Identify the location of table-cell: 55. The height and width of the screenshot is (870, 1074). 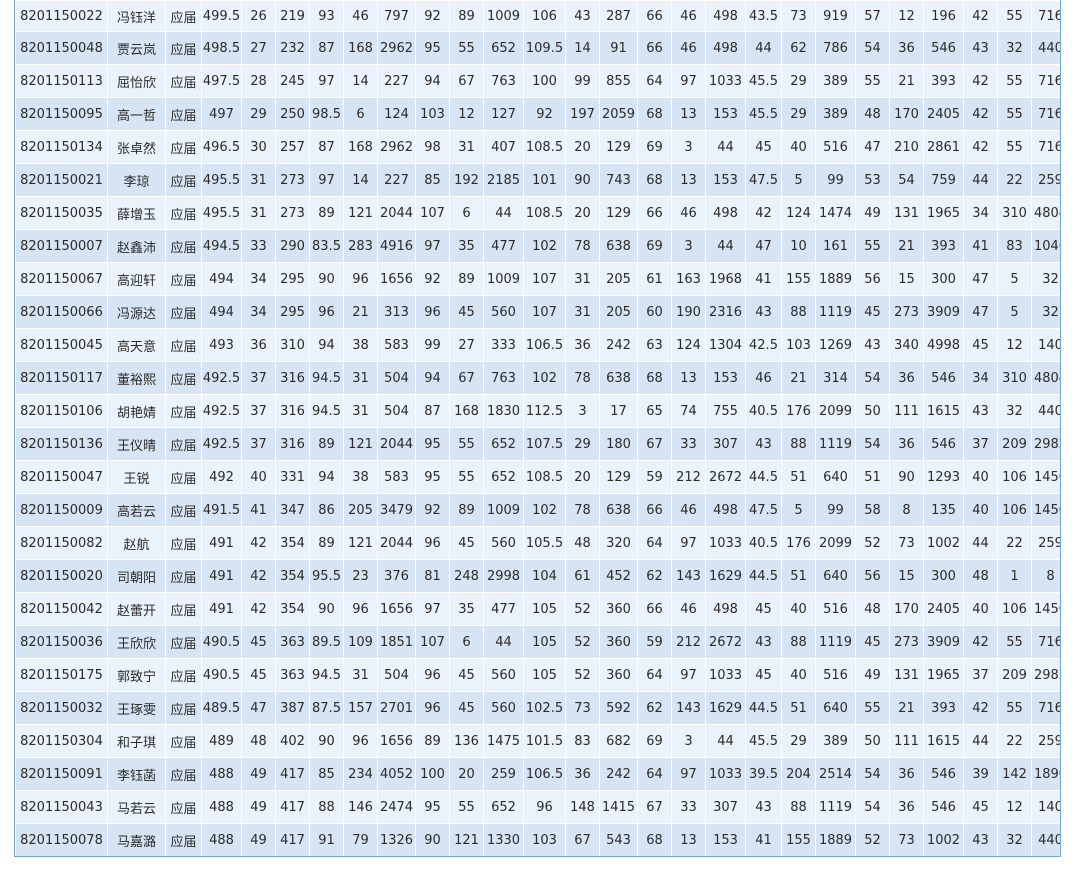
(1014, 642).